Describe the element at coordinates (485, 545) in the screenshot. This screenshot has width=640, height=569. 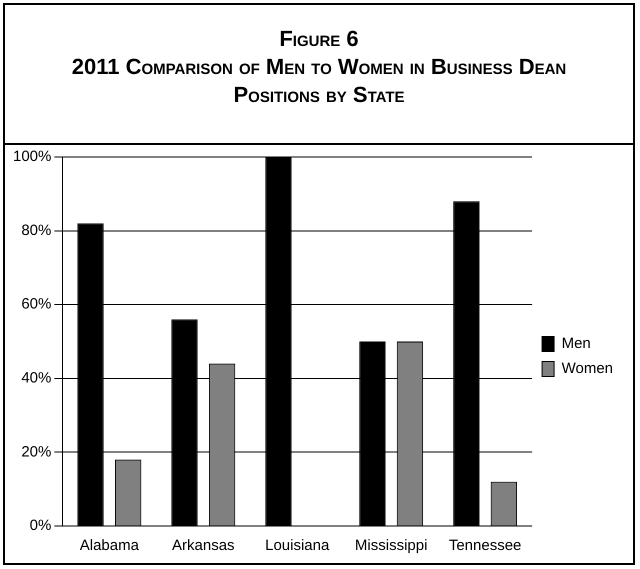
I see `x-tick-label: Tennessee` at that location.